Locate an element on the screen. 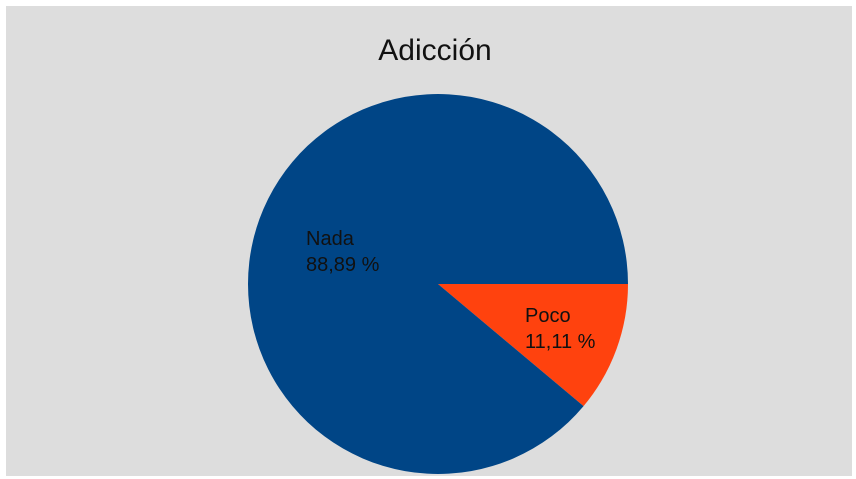 The height and width of the screenshot is (479, 856). pie-slice-poco is located at coordinates (533, 345).